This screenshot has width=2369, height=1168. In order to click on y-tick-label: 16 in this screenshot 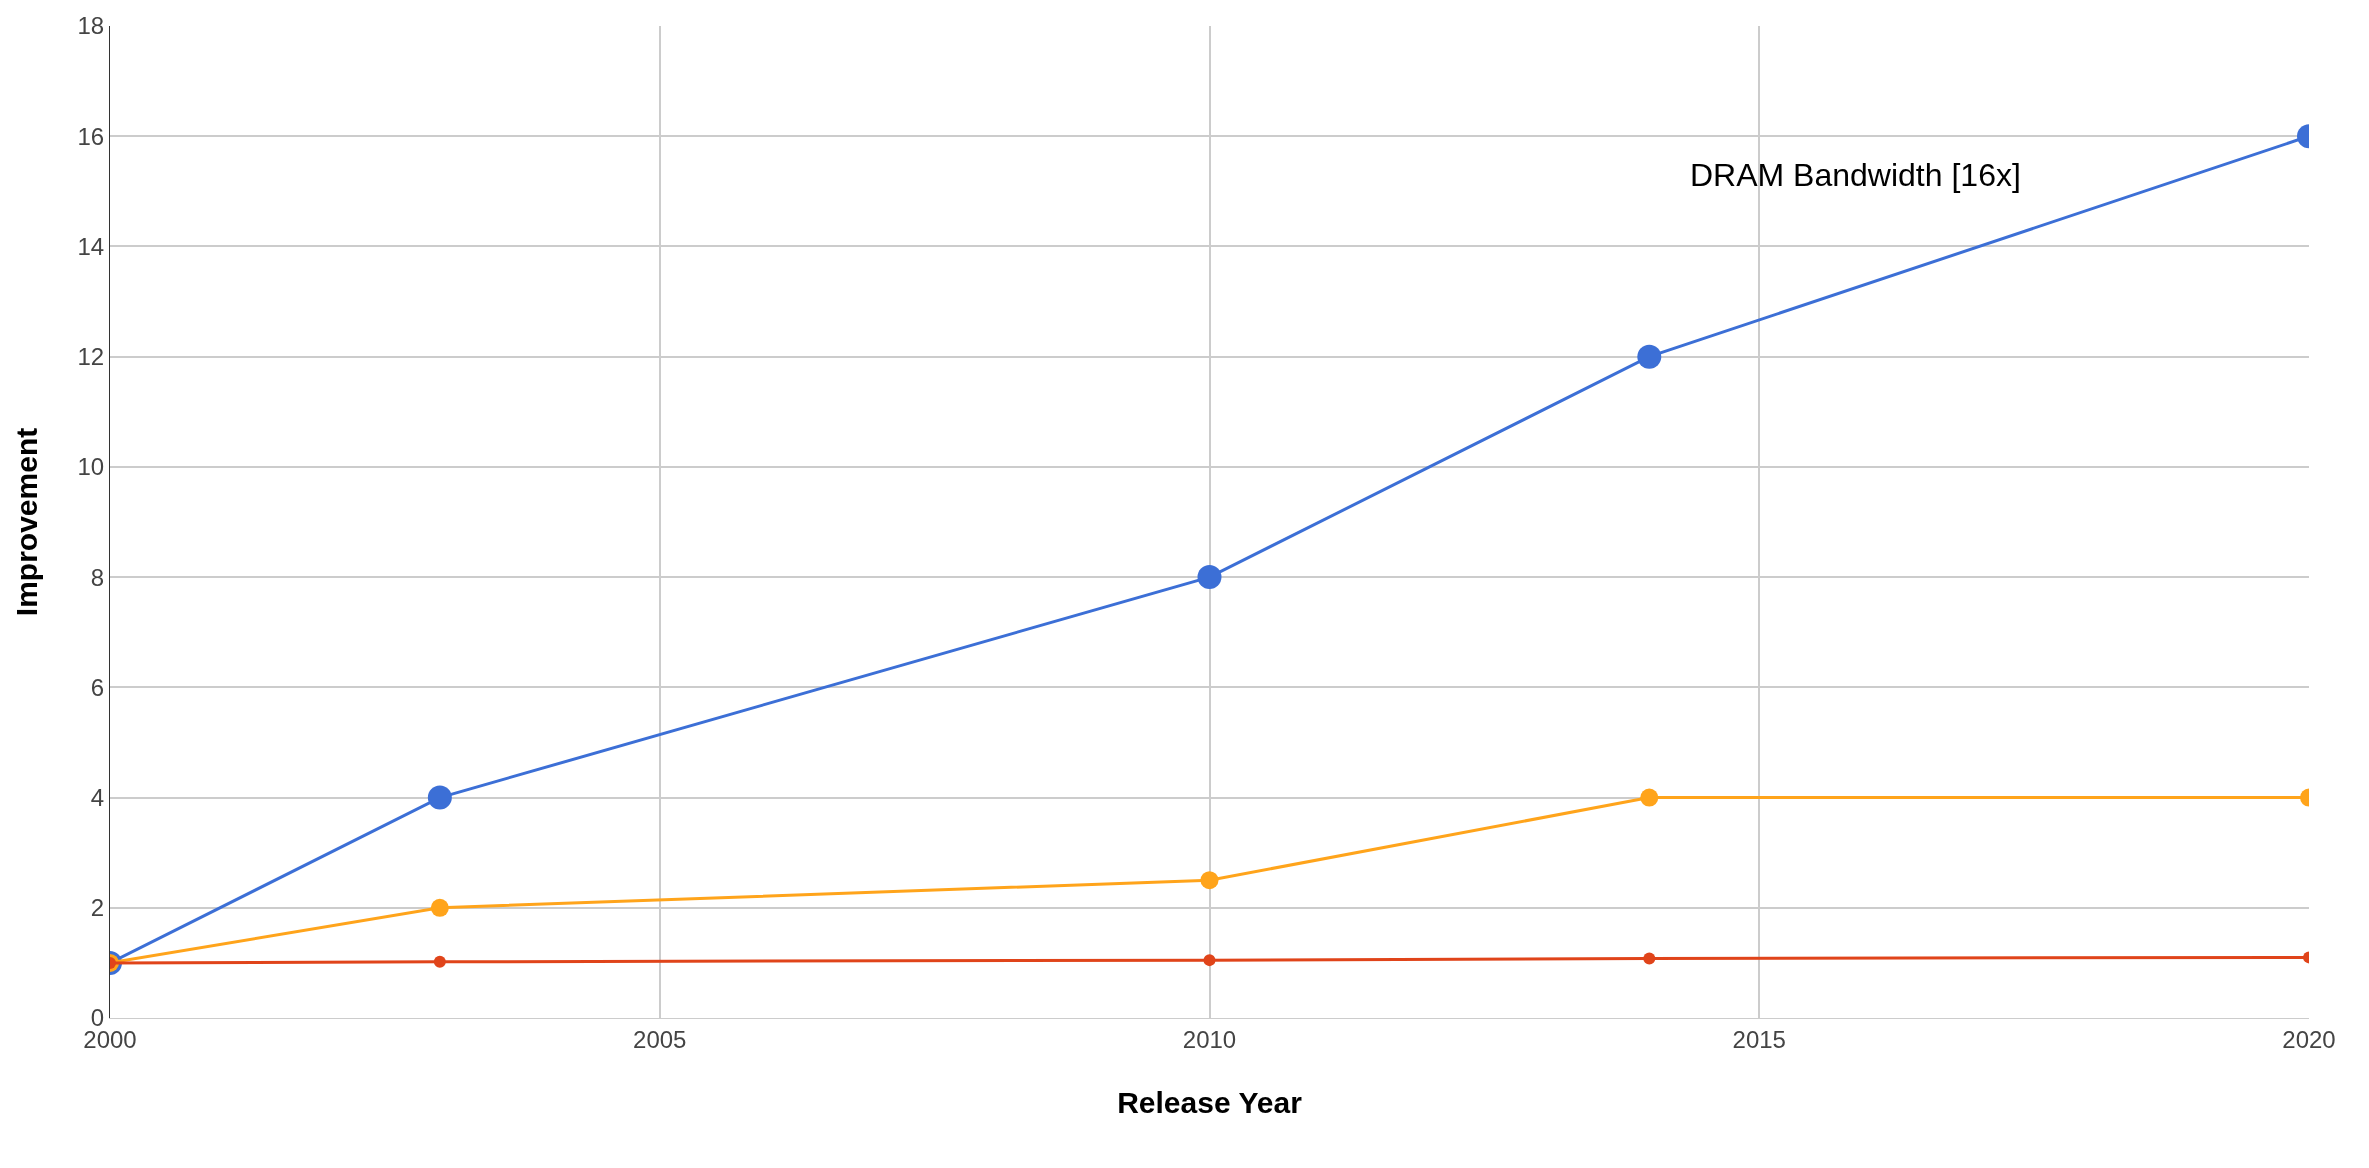, I will do `click(91, 136)`.